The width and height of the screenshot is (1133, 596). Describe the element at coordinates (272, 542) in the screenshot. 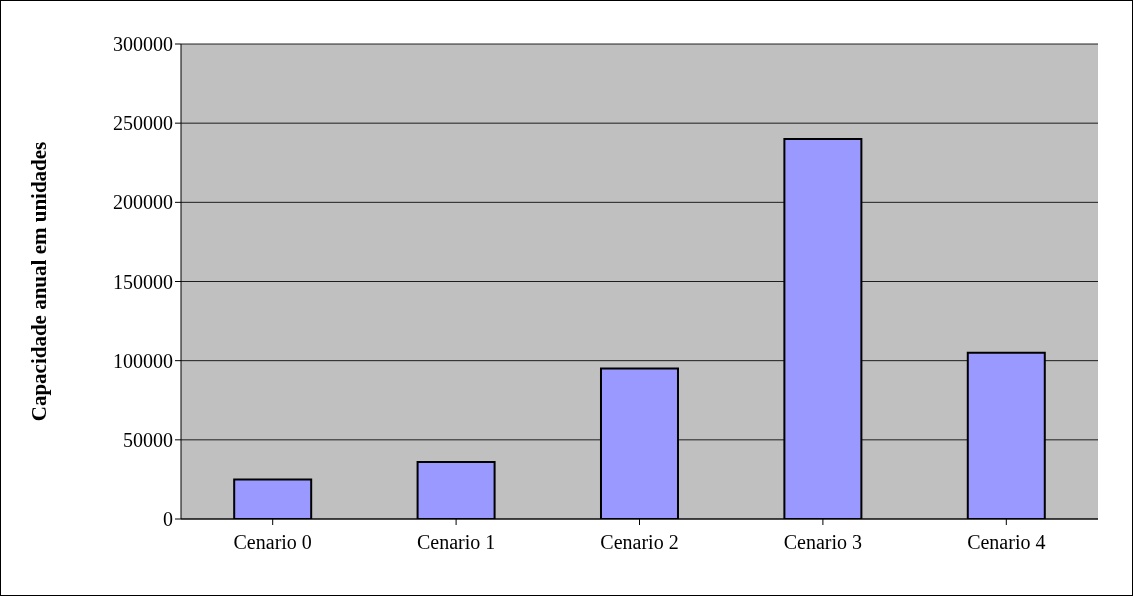

I see `x-tick-label: Cenario 0` at that location.